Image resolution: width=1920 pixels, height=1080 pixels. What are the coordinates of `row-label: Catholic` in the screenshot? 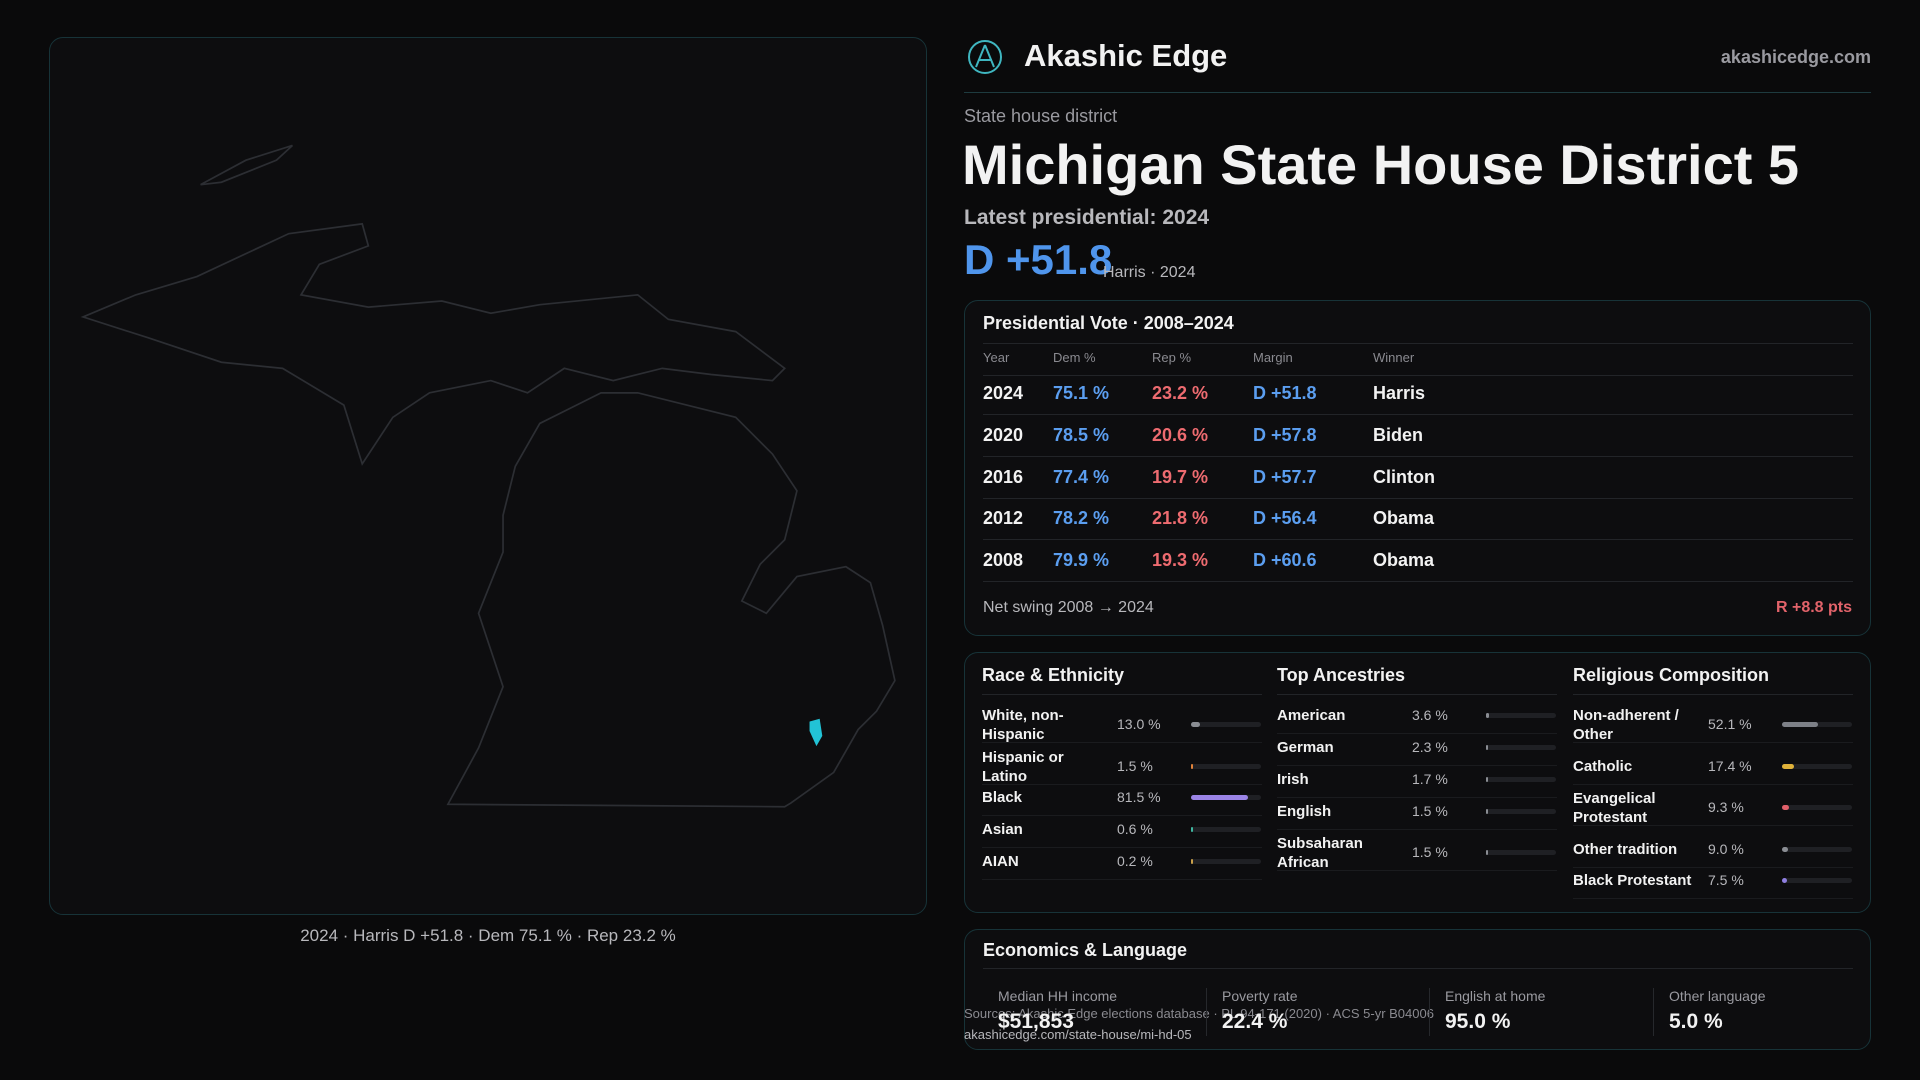 It's located at (1603, 766).